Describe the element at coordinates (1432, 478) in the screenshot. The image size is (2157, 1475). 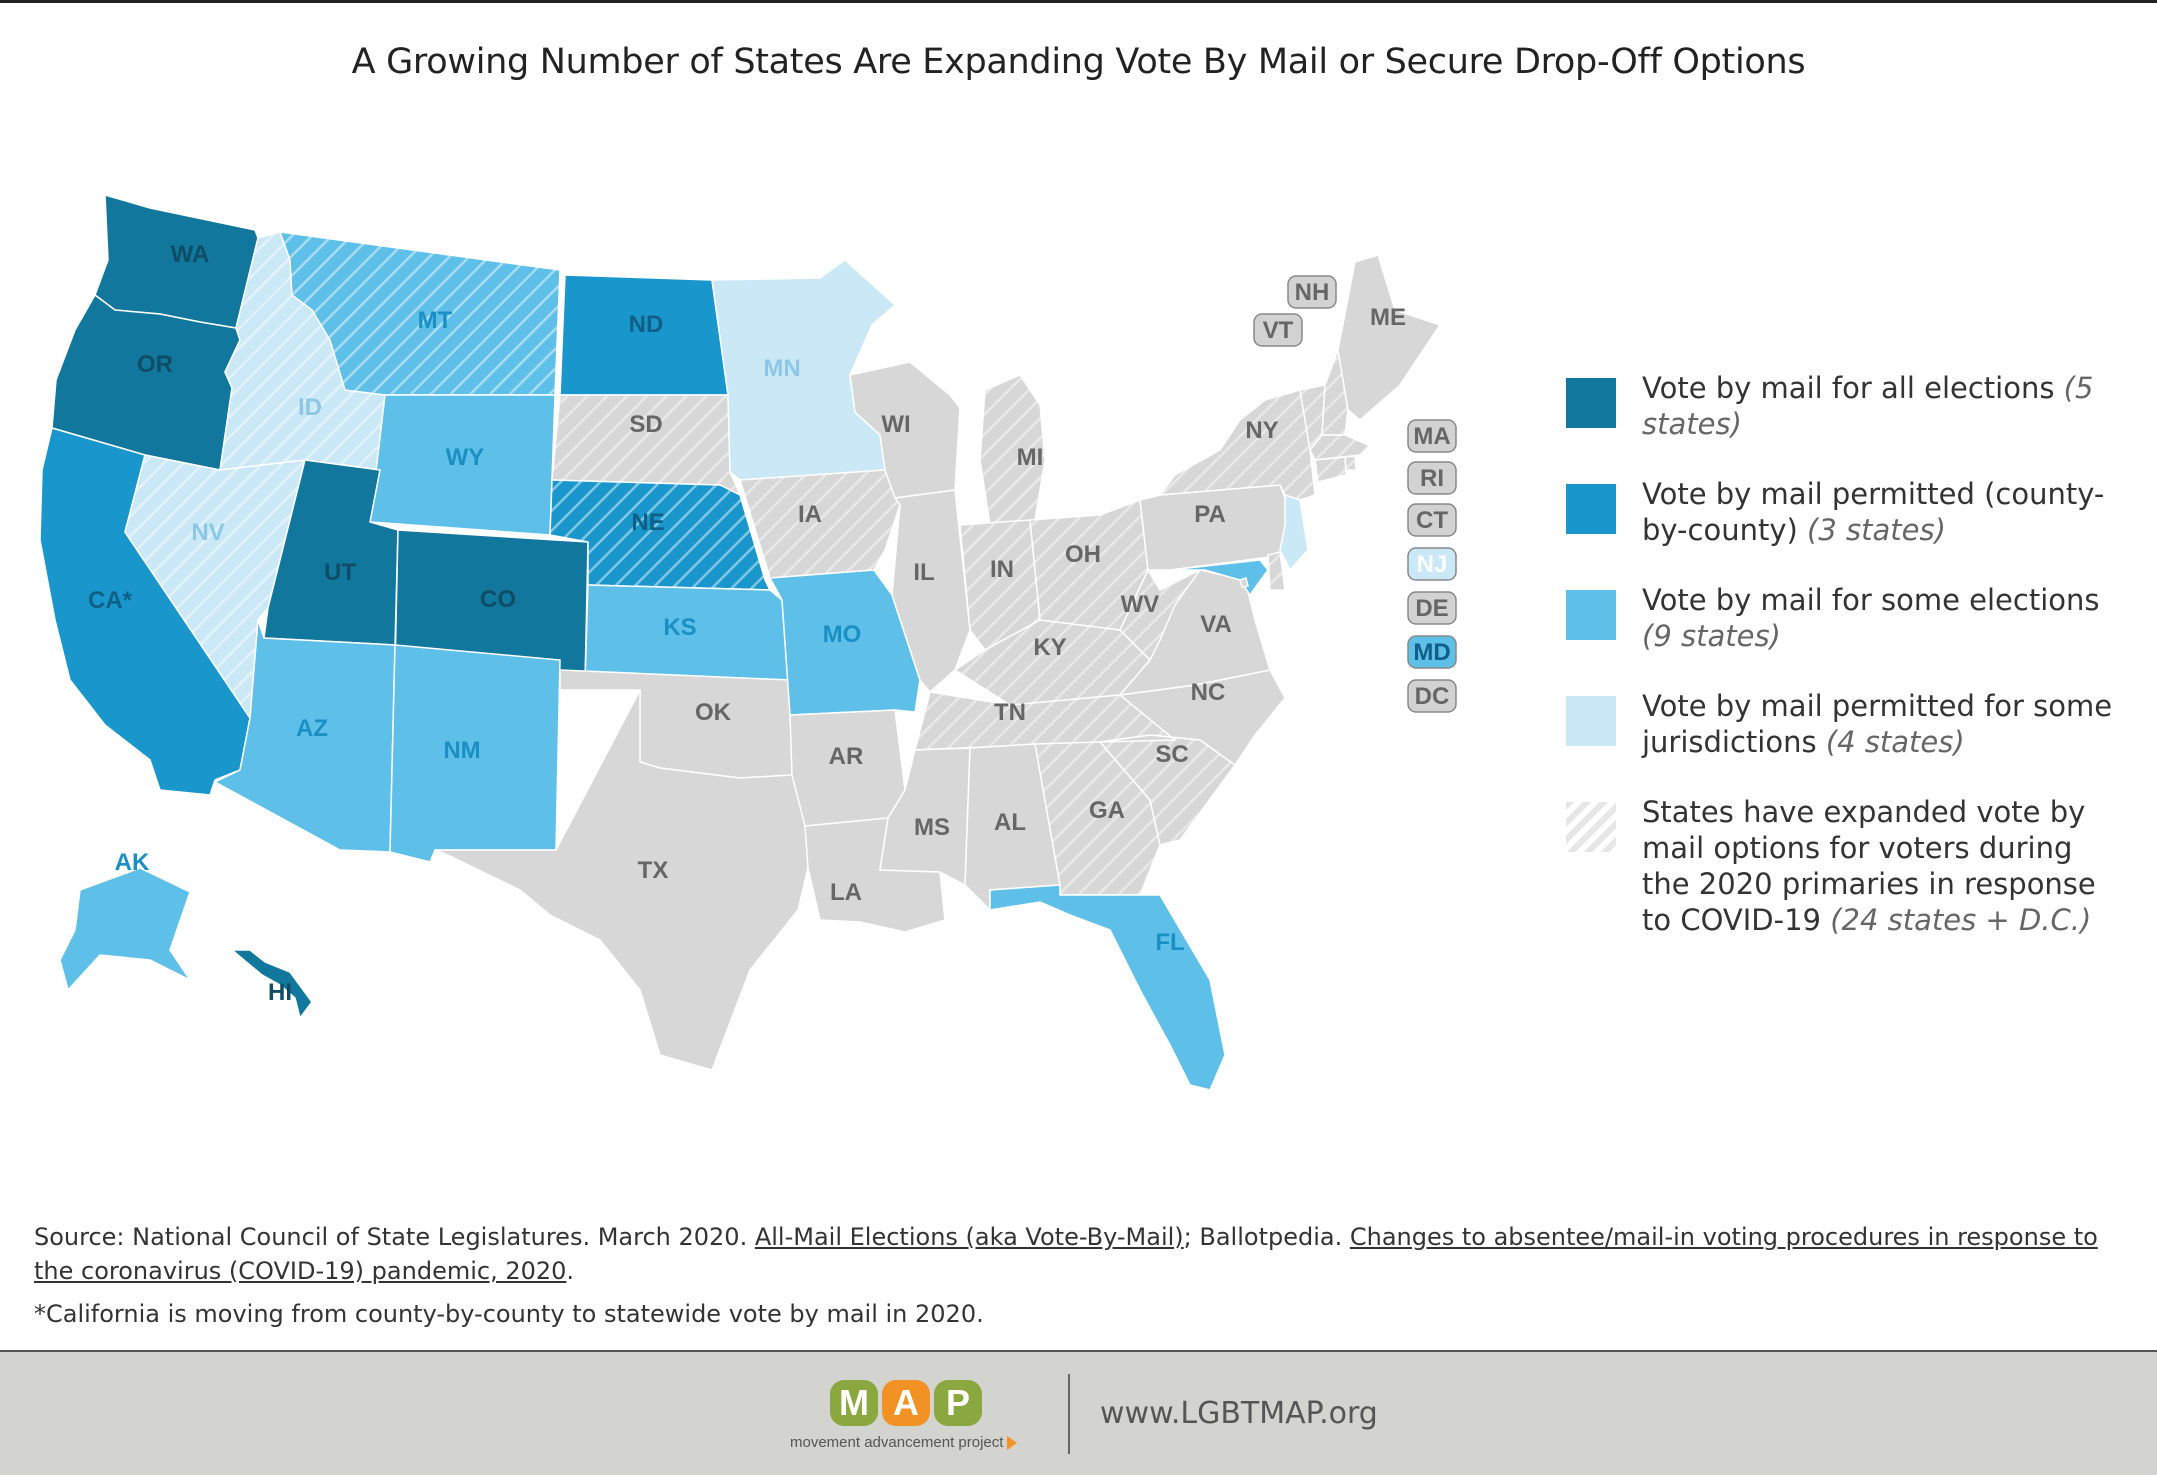
I see `state-label-ri: RI` at that location.